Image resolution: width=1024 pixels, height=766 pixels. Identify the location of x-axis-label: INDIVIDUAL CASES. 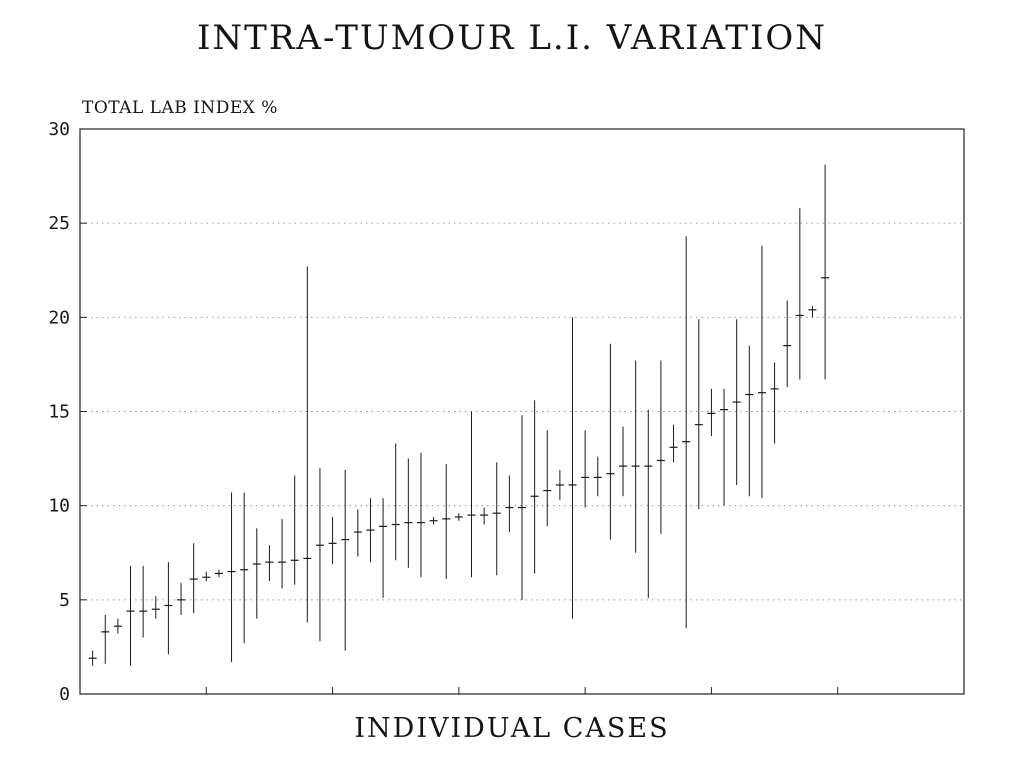
(512, 728).